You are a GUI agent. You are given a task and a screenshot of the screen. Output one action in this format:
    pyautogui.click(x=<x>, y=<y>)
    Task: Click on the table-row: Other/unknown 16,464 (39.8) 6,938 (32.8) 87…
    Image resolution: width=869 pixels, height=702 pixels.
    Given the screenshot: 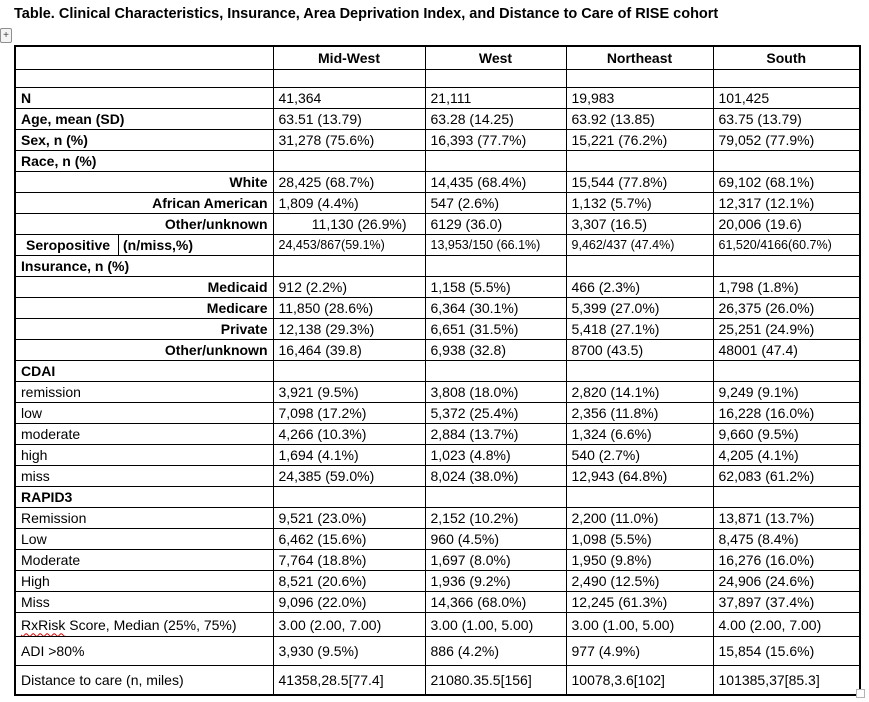 What is the action you would take?
    pyautogui.click(x=437, y=350)
    